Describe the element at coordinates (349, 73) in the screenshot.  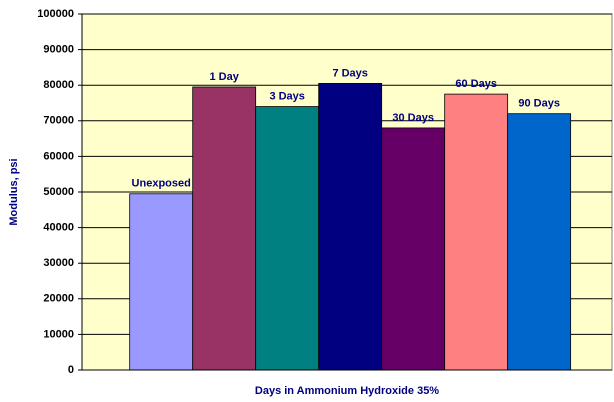
I see `data-label: 7 Days` at that location.